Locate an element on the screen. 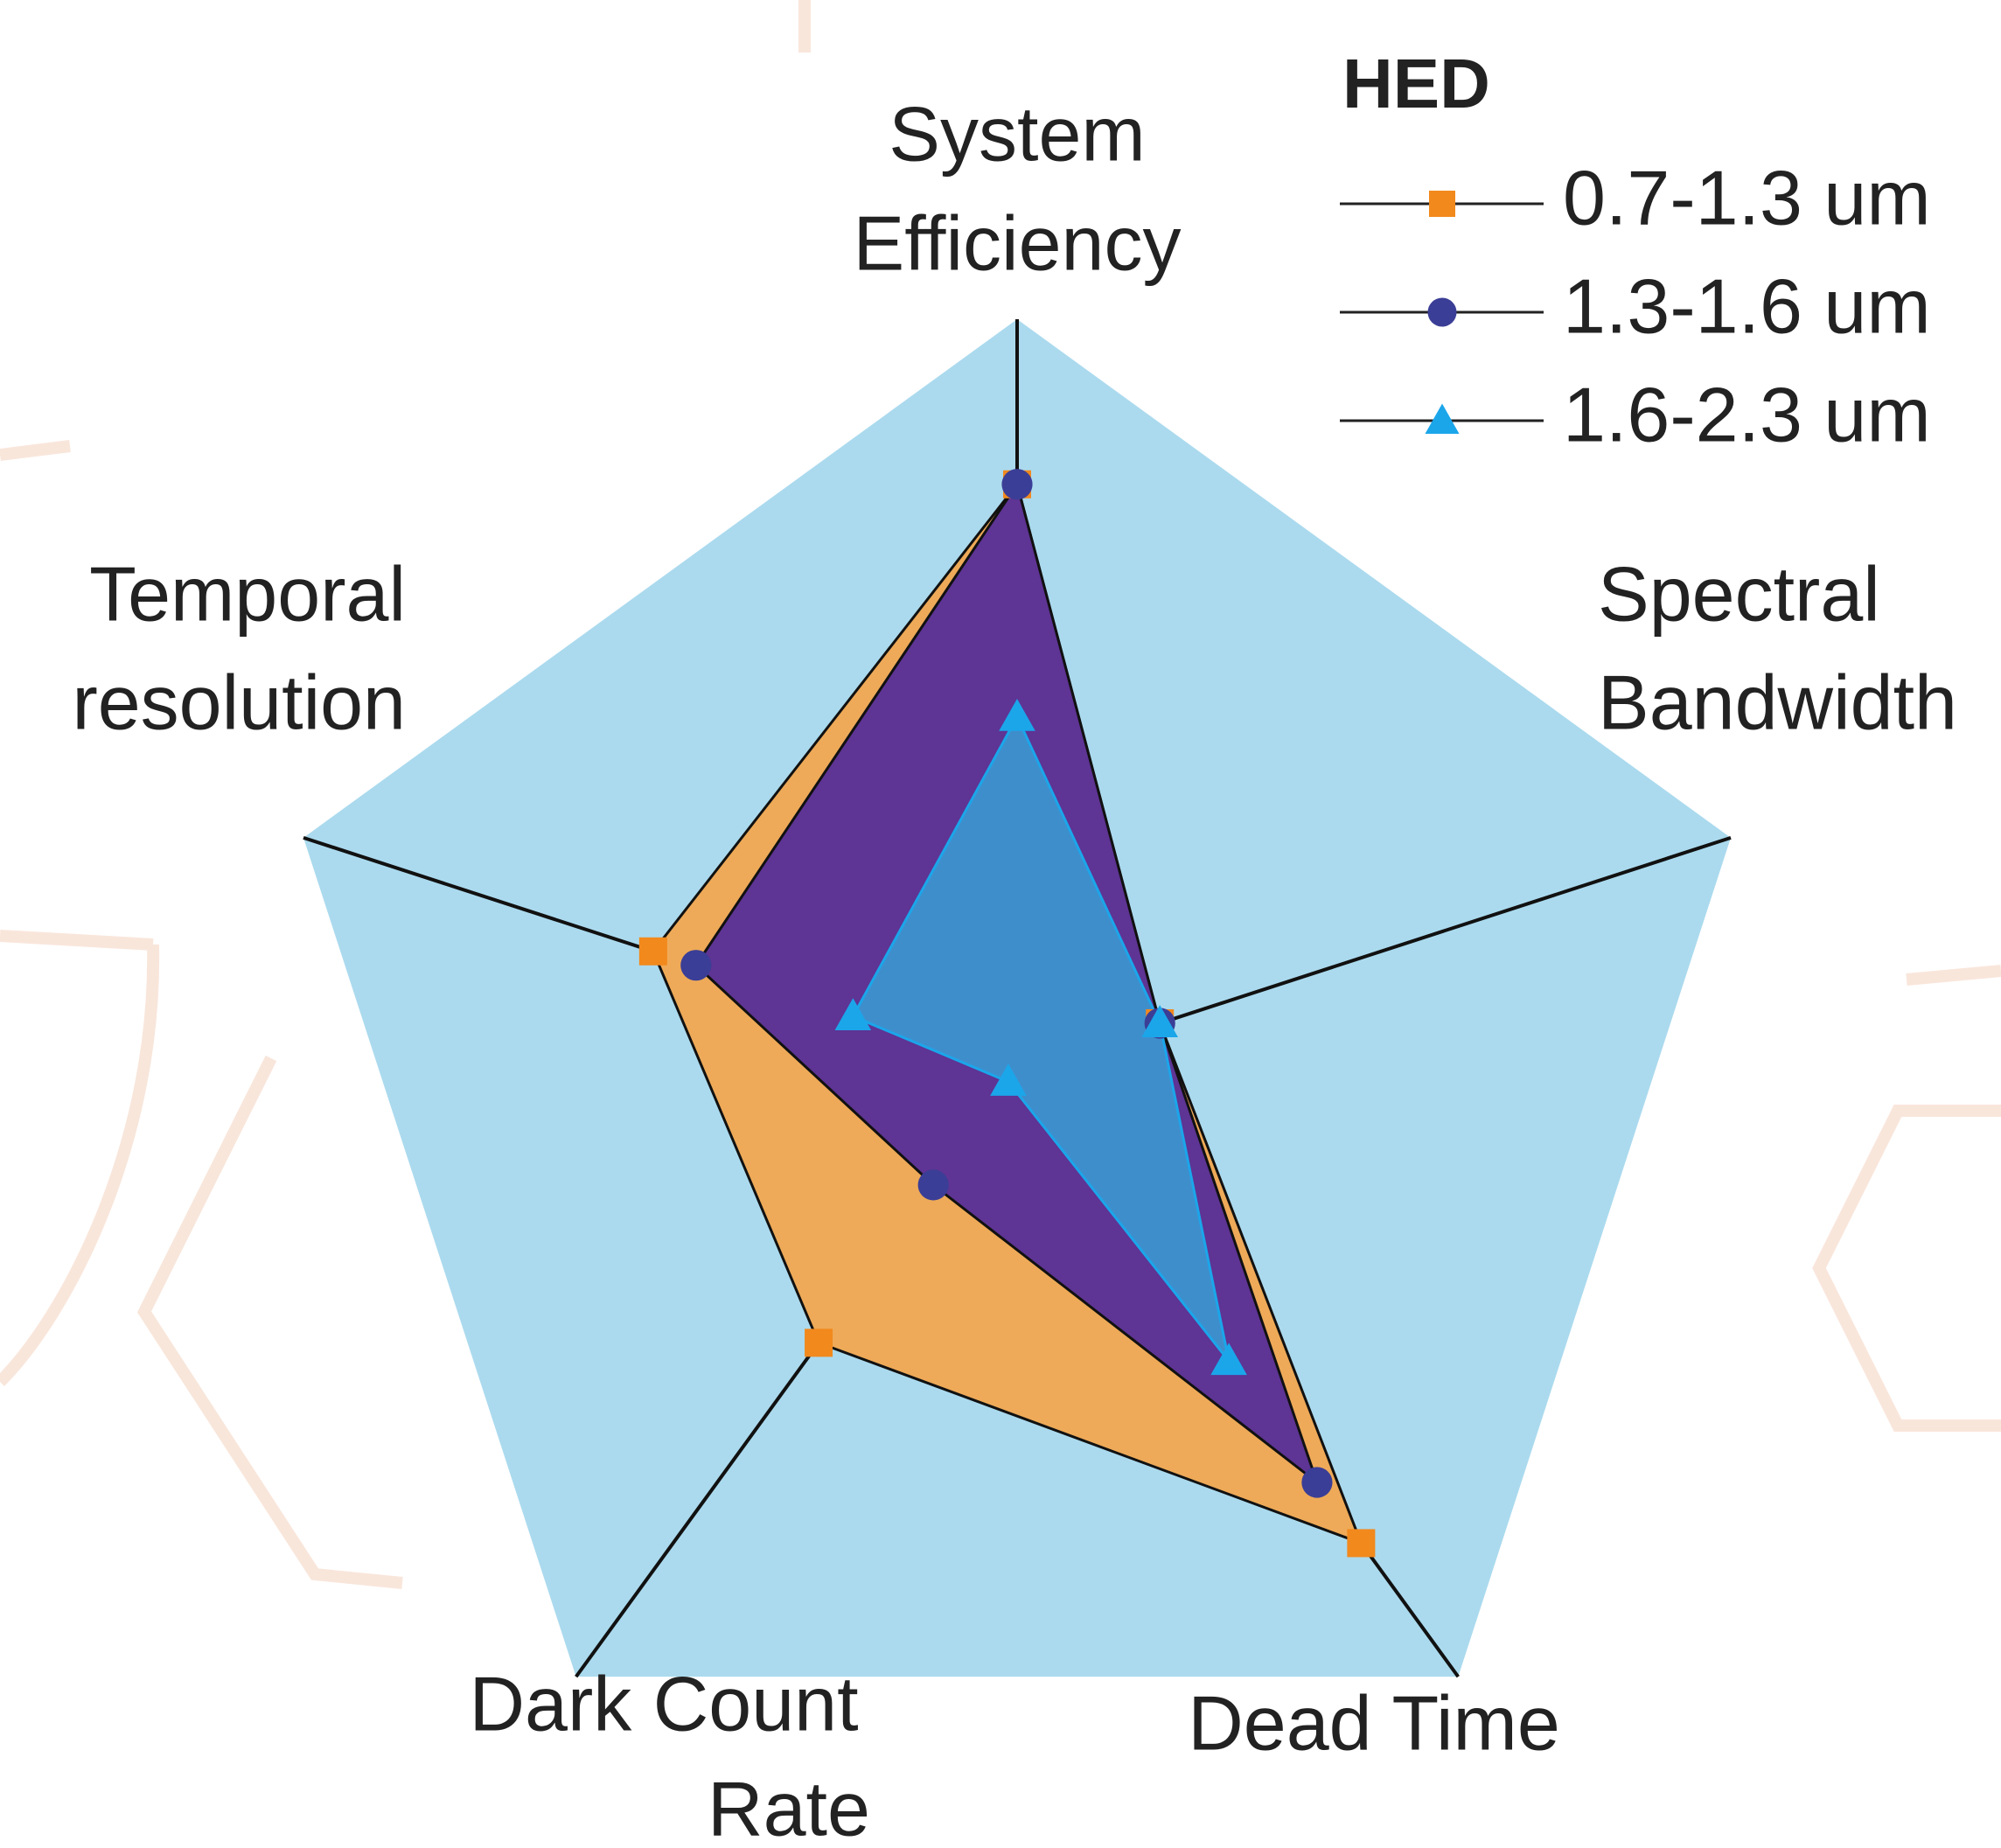 The image size is (2001, 1848). axis-label: System is located at coordinates (1017, 133).